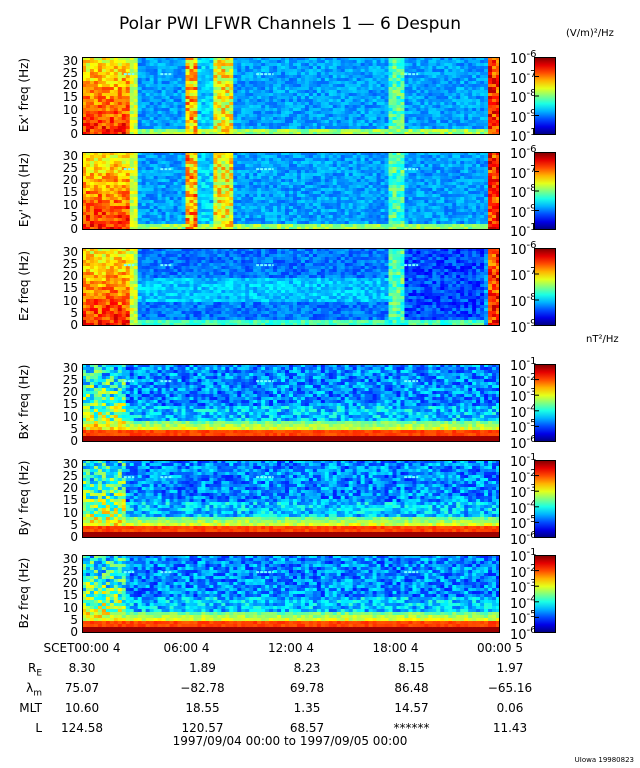  What do you see at coordinates (24, 95) in the screenshot?
I see `y-axis-label: Ex' freq (Hz)` at bounding box center [24, 95].